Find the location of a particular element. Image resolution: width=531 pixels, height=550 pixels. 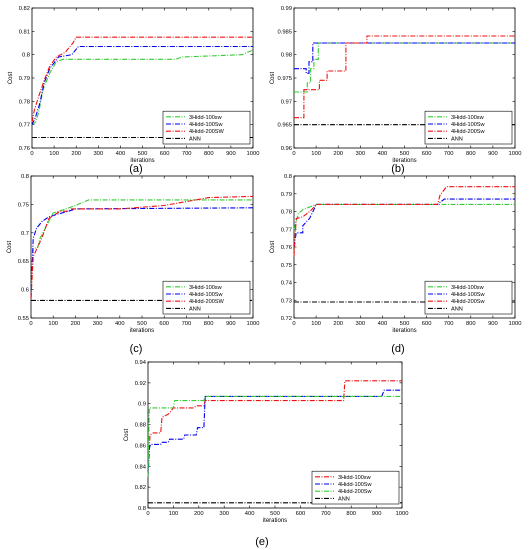

legend-entry: 3Hidd-100sw is located at coordinates (468, 288).